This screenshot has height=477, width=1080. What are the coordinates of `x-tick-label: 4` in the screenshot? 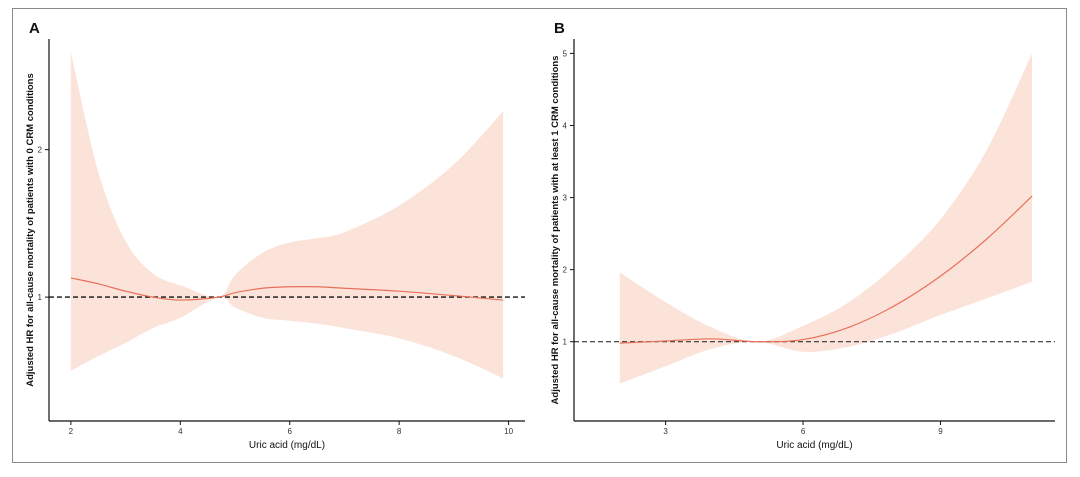 It's located at (180, 431).